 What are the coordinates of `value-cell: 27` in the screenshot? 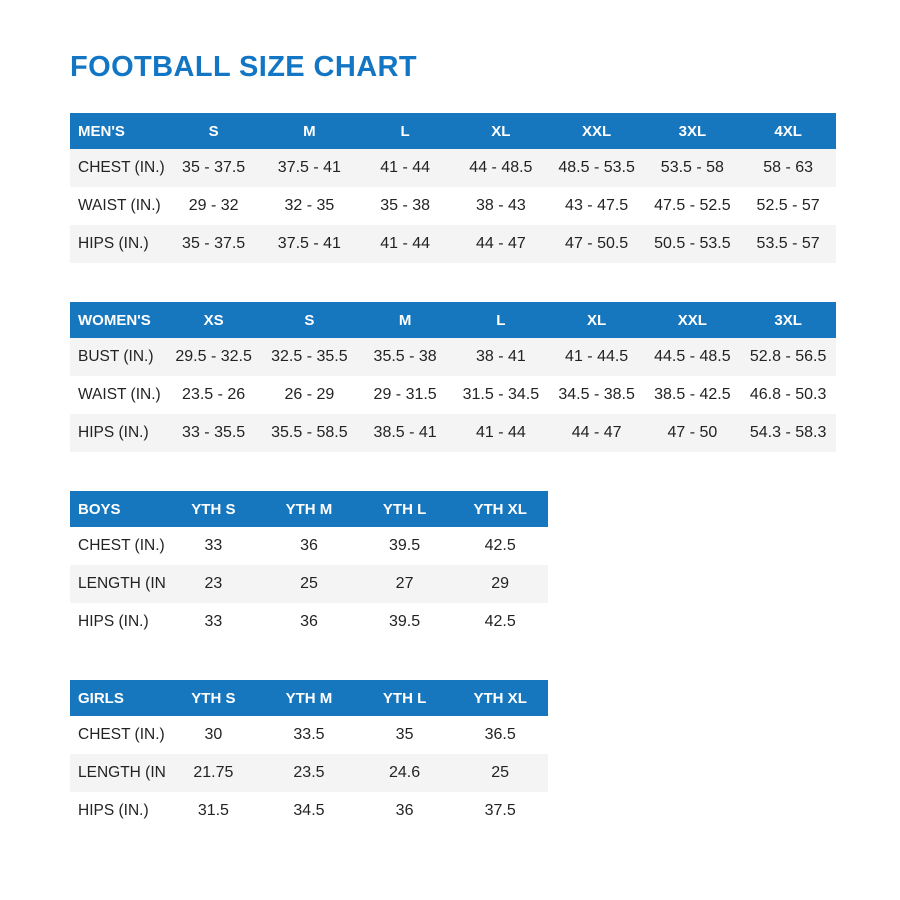 It's located at (404, 584).